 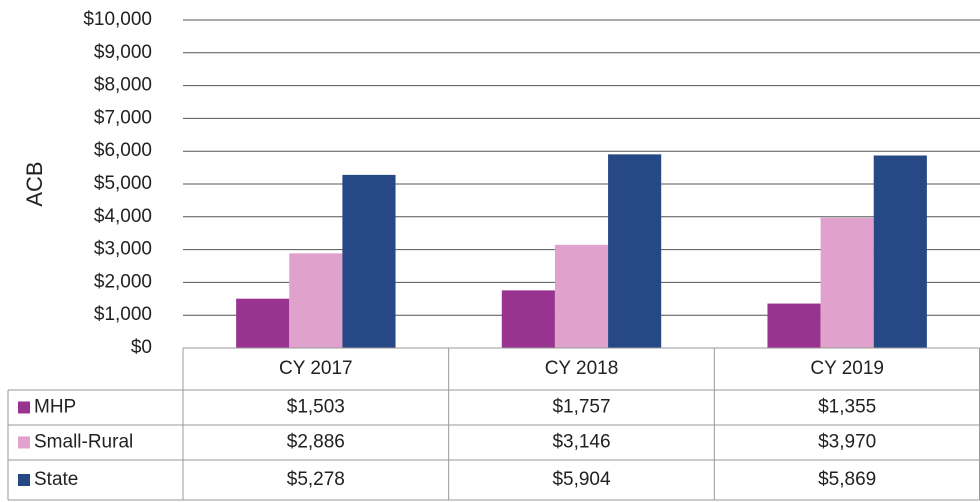 What do you see at coordinates (847, 442) in the screenshot?
I see `table-value: $3,970` at bounding box center [847, 442].